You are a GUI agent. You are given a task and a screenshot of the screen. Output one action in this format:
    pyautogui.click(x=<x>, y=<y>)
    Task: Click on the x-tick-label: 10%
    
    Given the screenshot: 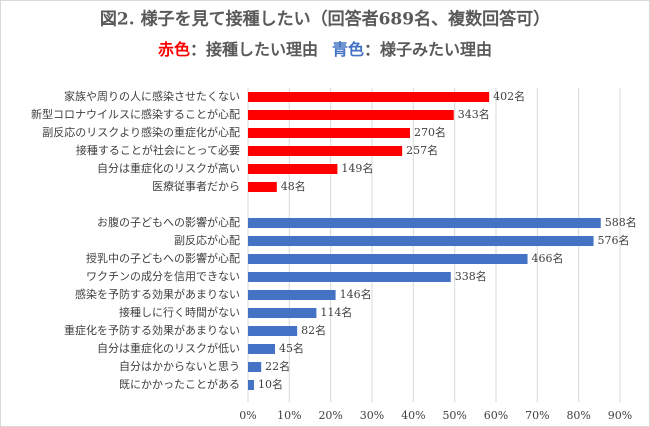 What is the action you would take?
    pyautogui.click(x=289, y=415)
    